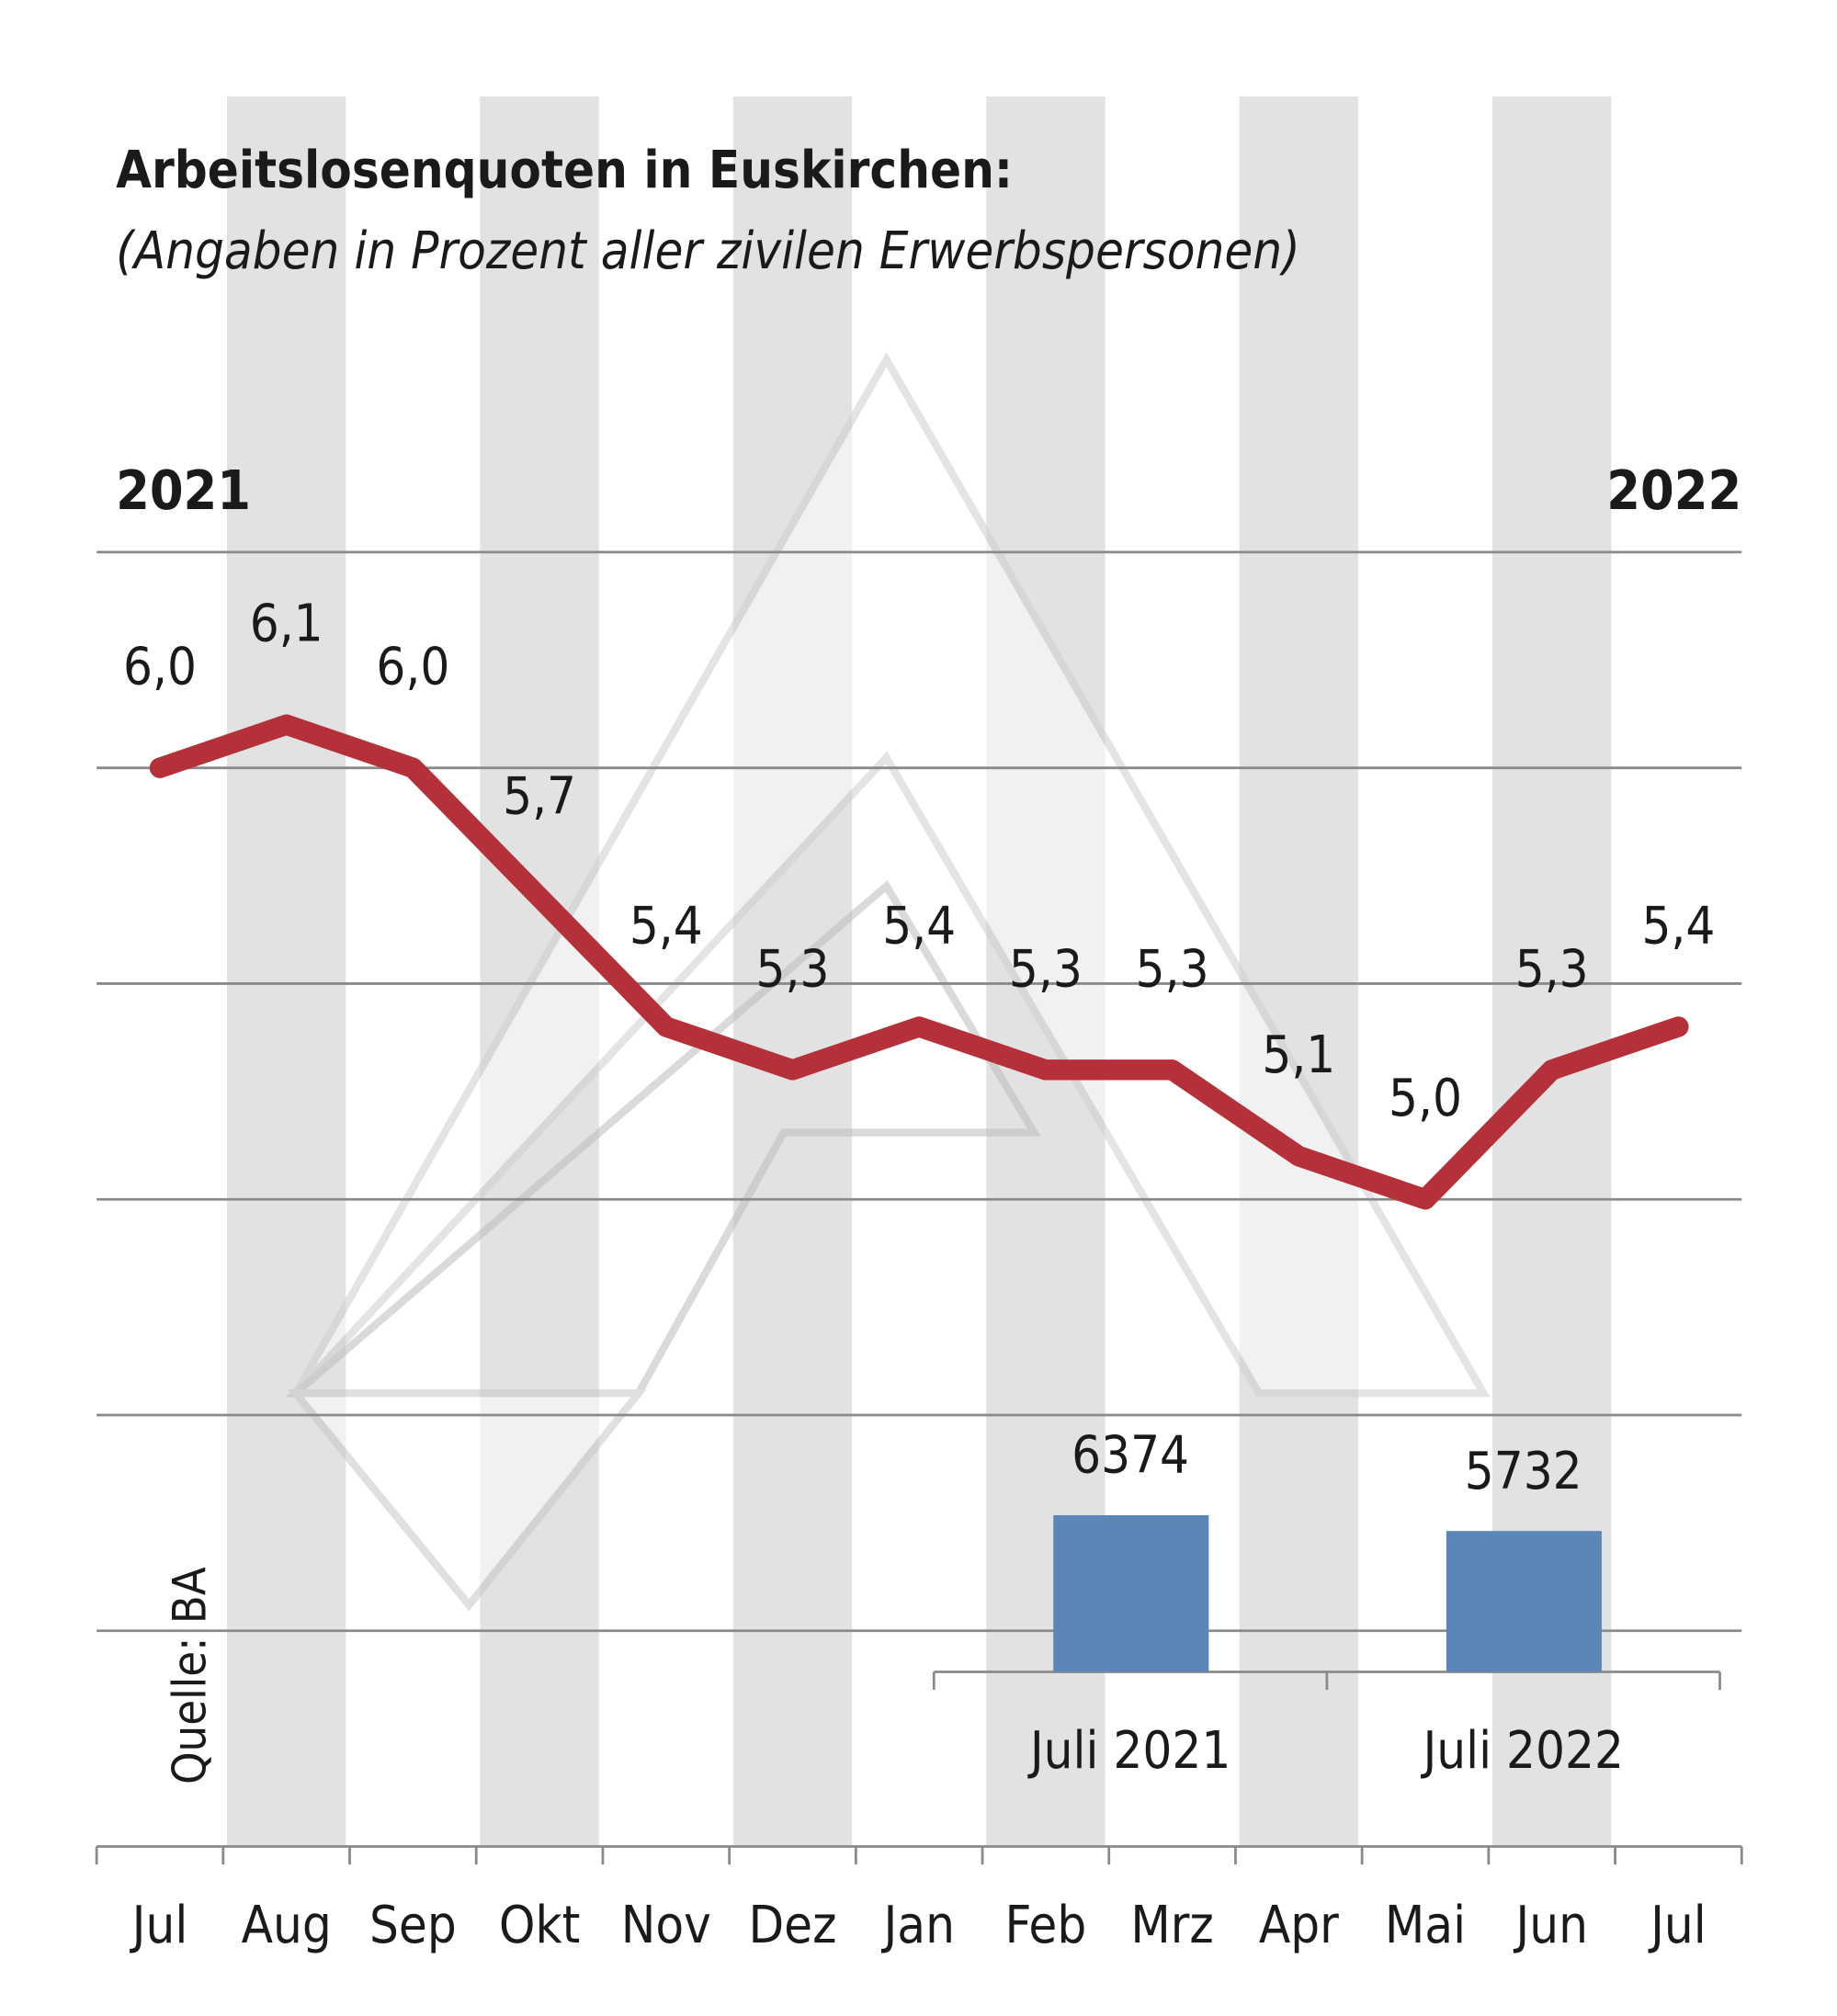 The height and width of the screenshot is (2016, 1837). I want to click on x-tick-label: Jun, so click(1550, 1925).